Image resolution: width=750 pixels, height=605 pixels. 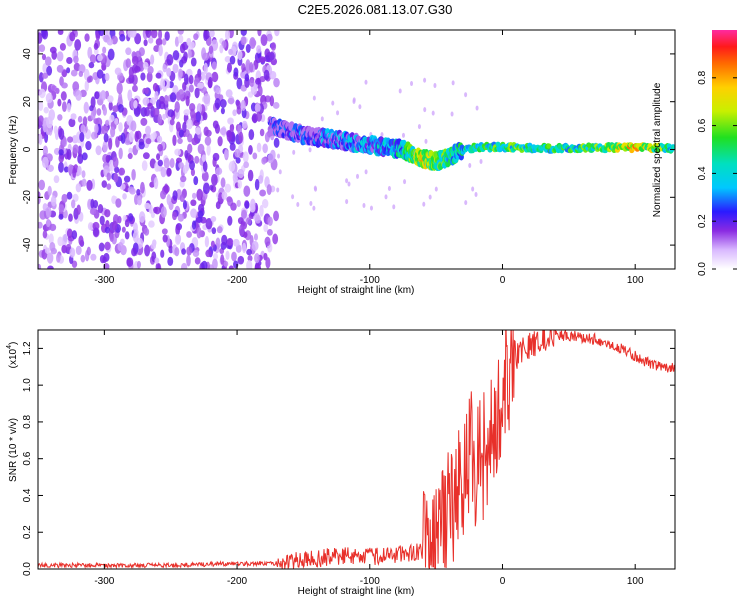 What do you see at coordinates (717, 173) in the screenshot?
I see `colorbar-ticks: 0.0 0.2 0.4 0.6 0.8` at bounding box center [717, 173].